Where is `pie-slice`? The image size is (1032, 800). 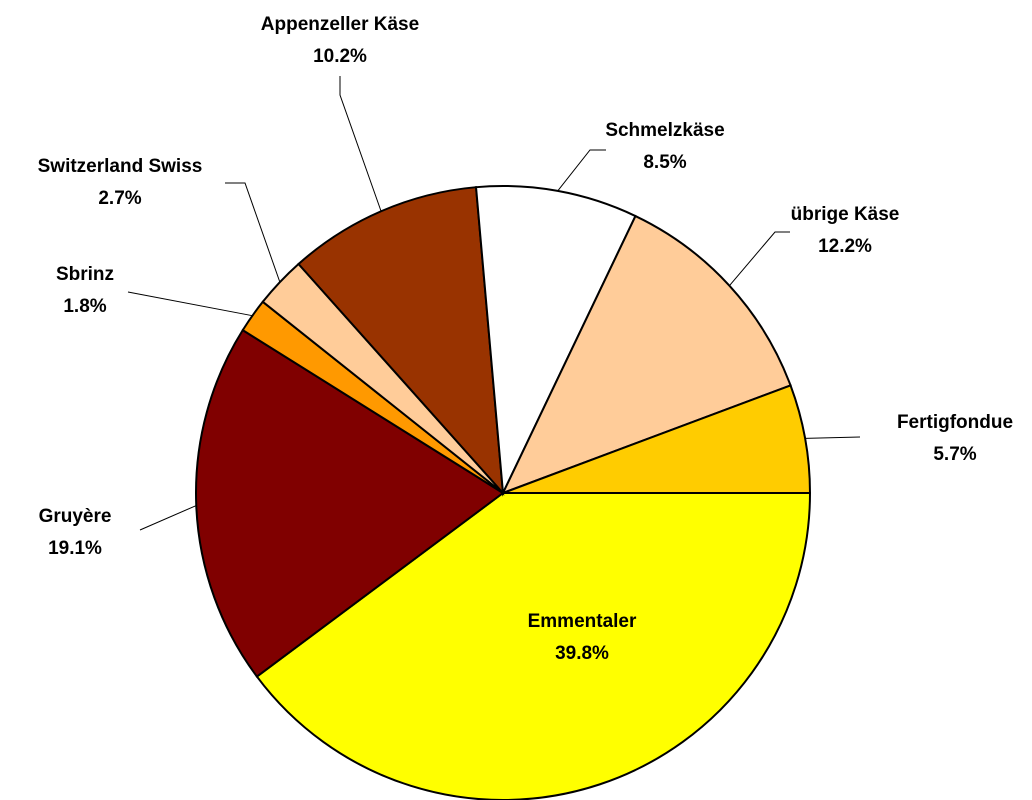 pie-slice is located at coordinates (646, 354).